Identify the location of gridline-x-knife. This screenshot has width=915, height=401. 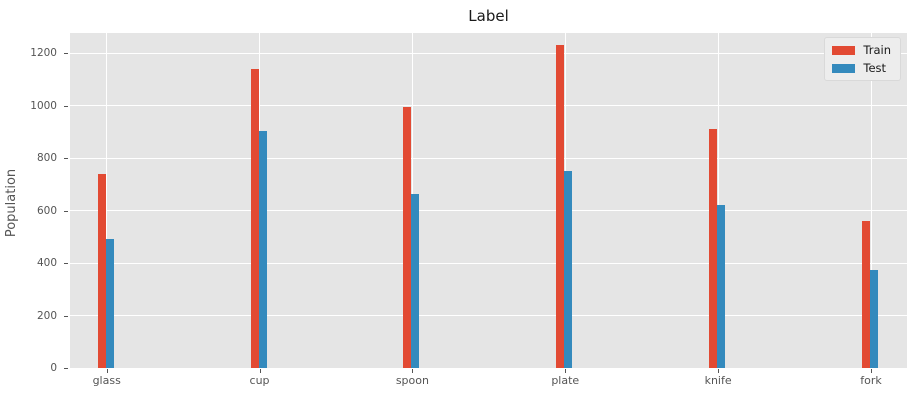
(718, 200).